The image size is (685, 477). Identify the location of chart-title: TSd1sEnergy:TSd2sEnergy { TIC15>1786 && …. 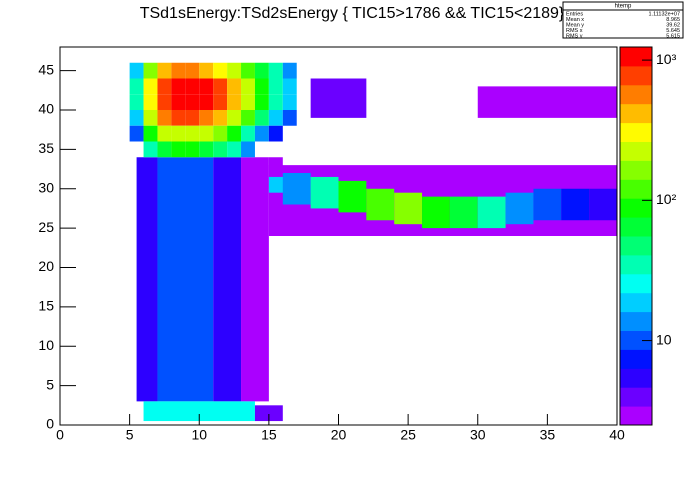
(352, 13).